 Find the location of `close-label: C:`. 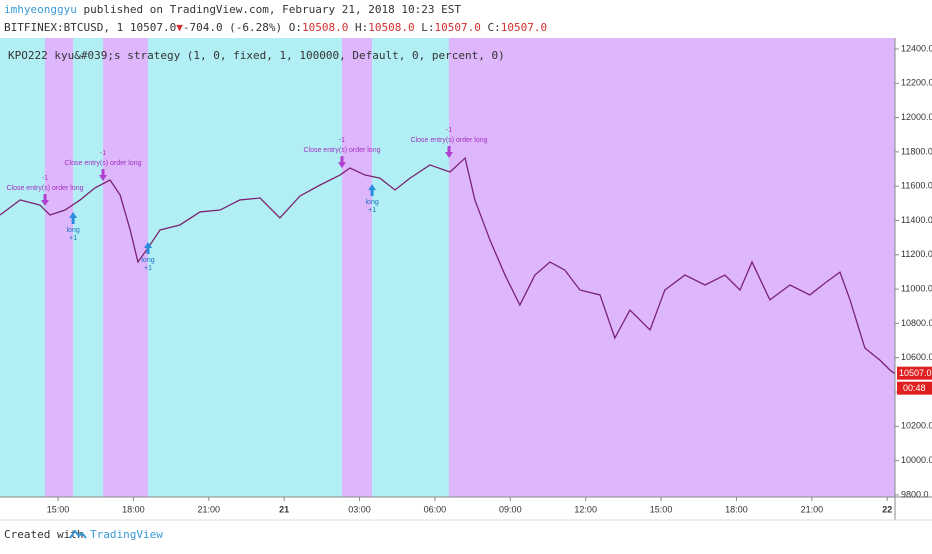

close-label: C: is located at coordinates (494, 27).